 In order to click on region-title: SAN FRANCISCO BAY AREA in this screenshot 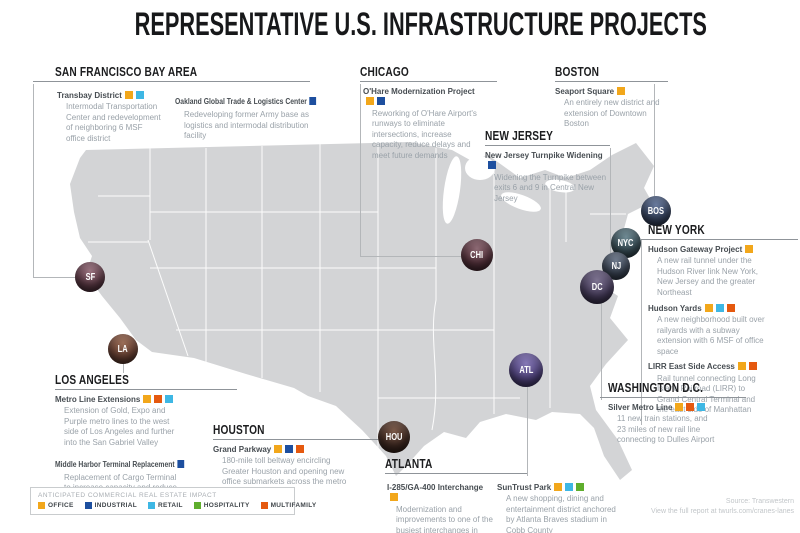, I will do `click(126, 71)`.